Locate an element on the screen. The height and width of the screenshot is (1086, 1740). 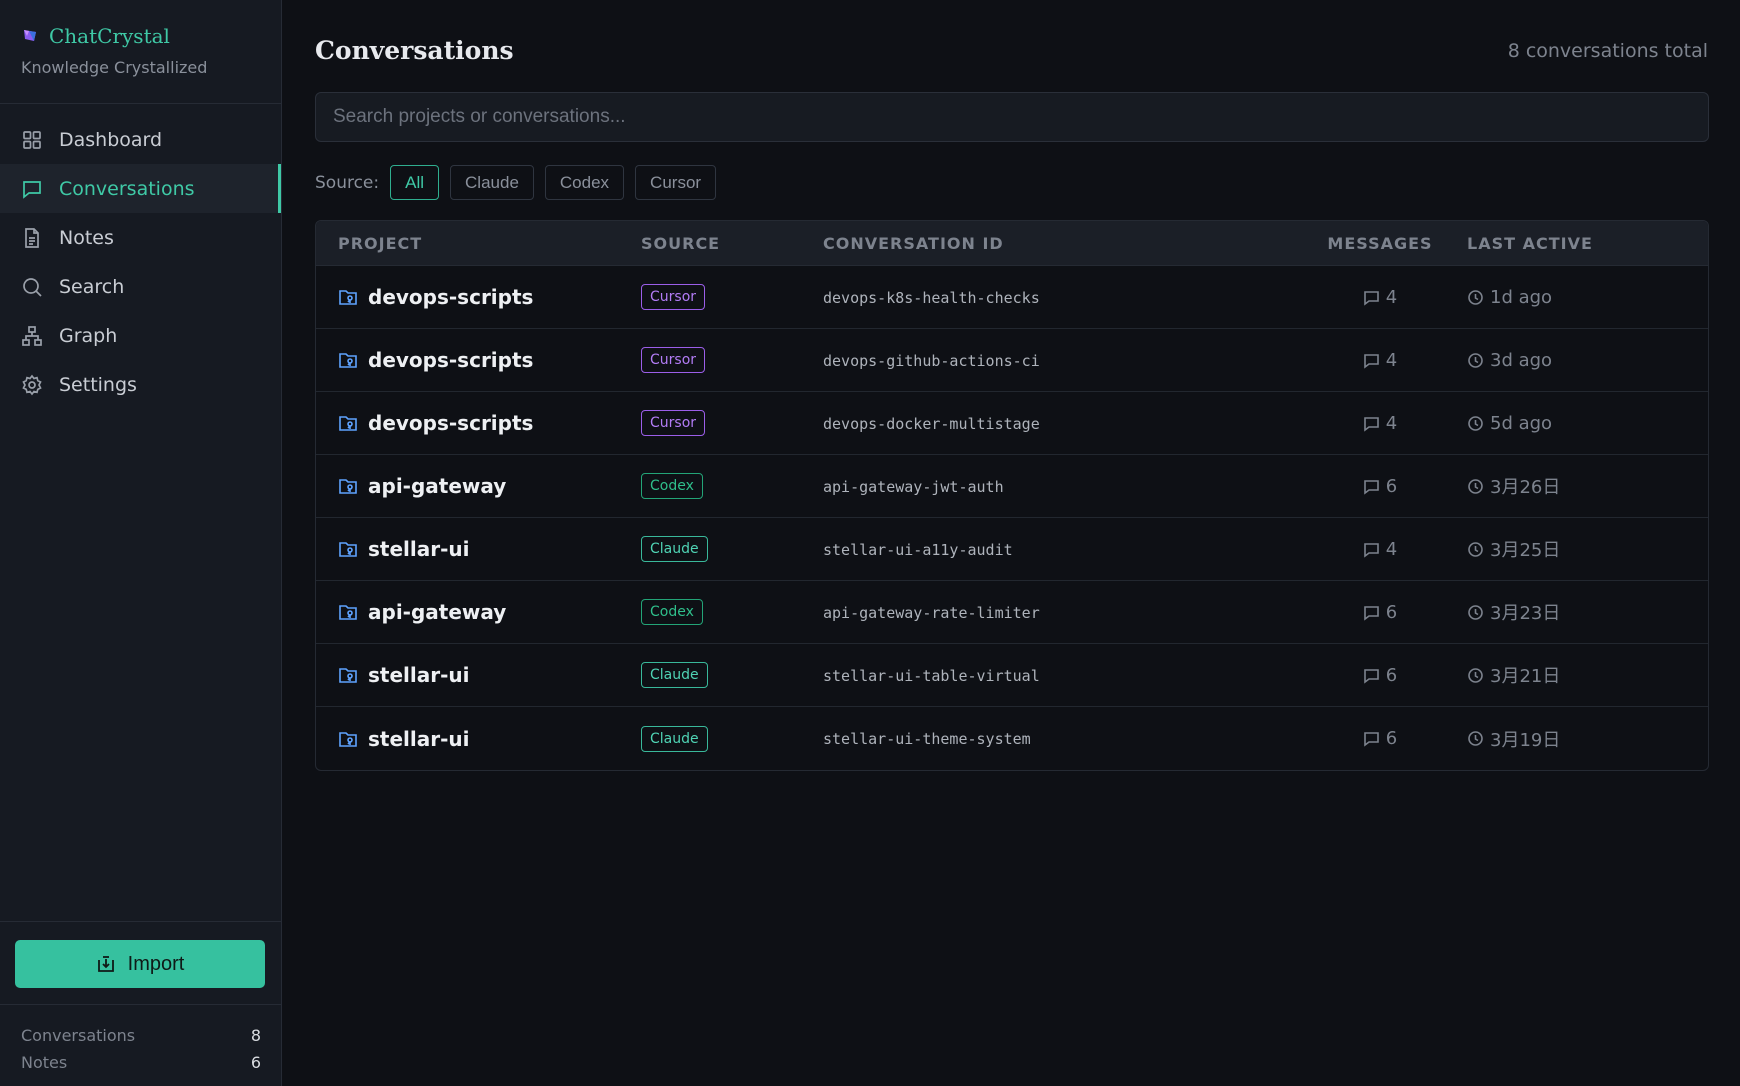
col-last-active: LAST ACTIVE is located at coordinates (1530, 243).